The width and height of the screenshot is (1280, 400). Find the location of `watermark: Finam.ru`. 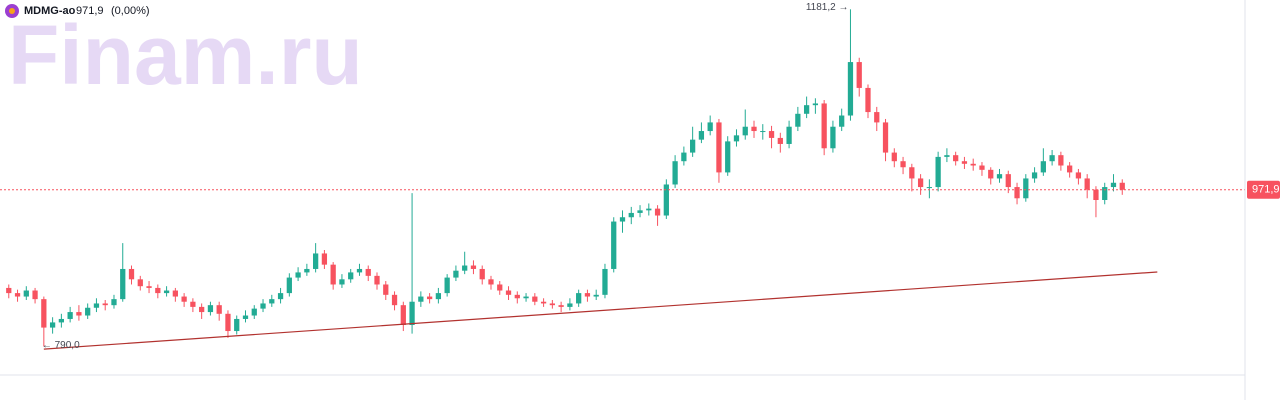

watermark: Finam.ru is located at coordinates (185, 55).